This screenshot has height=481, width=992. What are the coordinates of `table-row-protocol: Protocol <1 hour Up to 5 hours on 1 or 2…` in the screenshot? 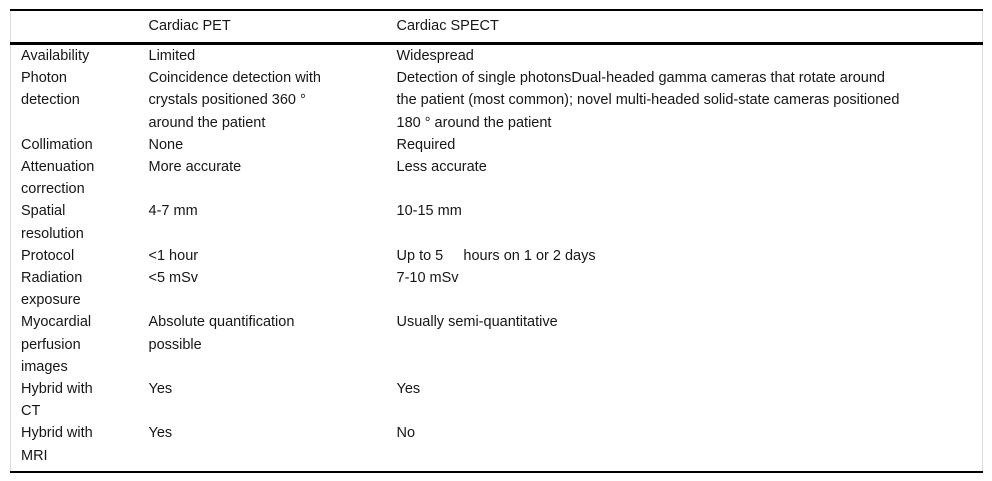 It's located at (497, 256).